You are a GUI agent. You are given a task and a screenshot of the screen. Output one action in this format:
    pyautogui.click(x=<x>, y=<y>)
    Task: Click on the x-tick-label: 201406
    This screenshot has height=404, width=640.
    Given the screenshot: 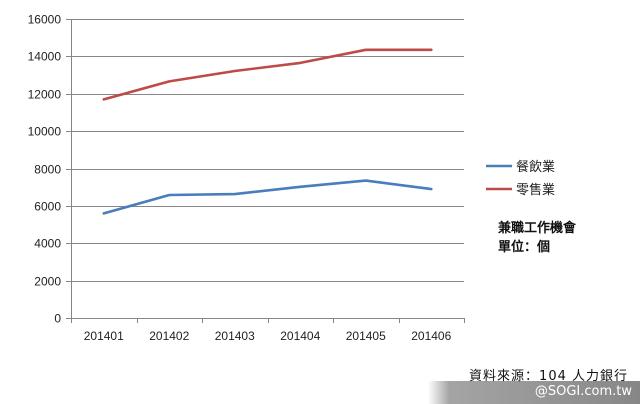 What is the action you would take?
    pyautogui.click(x=431, y=336)
    